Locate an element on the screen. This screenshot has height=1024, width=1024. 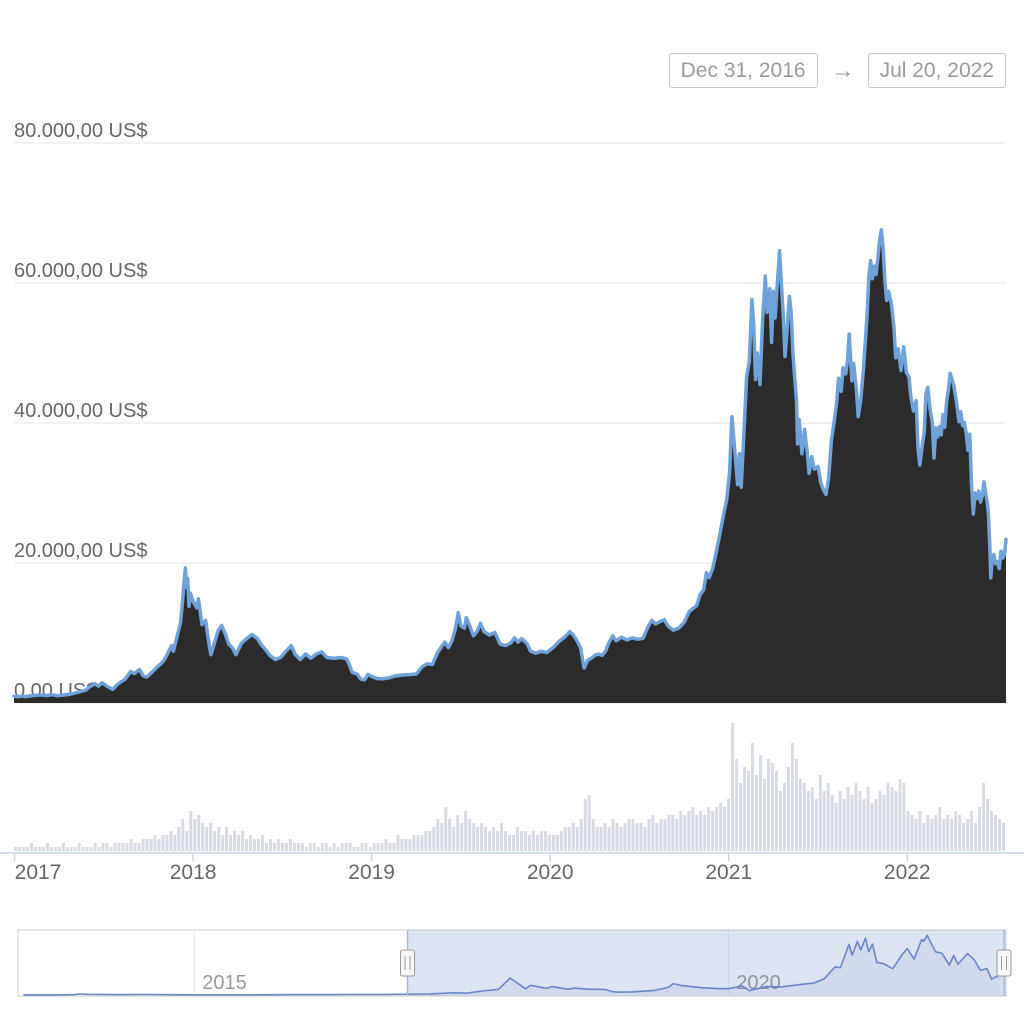
range-start-input: Dec 31, 2016 is located at coordinates (743, 70).